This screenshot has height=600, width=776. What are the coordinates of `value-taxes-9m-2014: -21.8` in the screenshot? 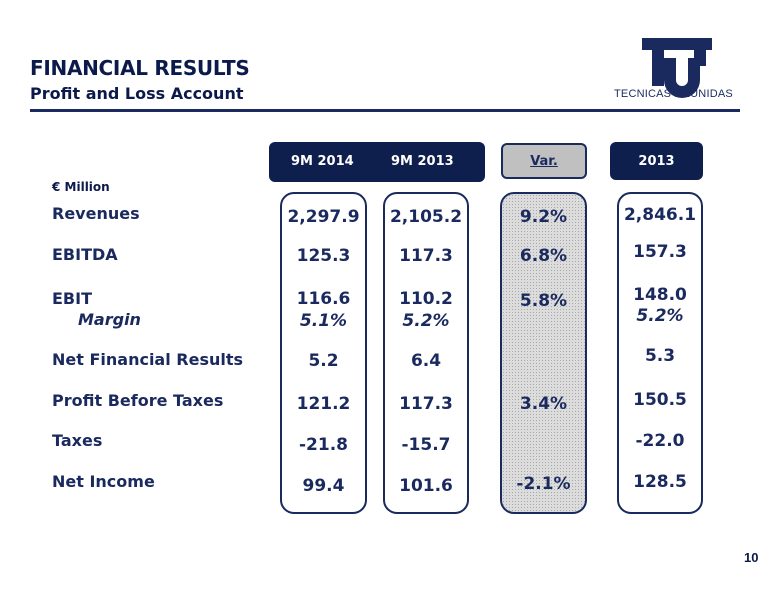 It's located at (323, 445).